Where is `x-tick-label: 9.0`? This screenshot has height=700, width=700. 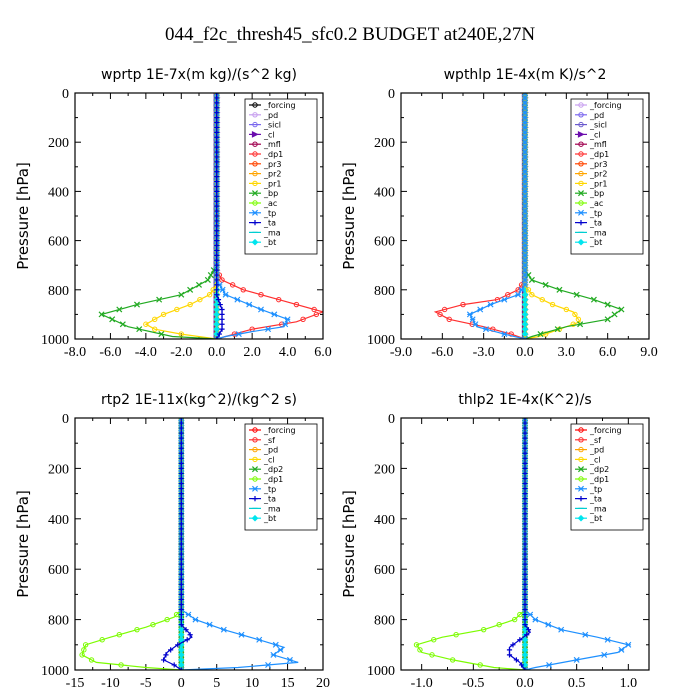 x-tick-label: 9.0 is located at coordinates (649, 352).